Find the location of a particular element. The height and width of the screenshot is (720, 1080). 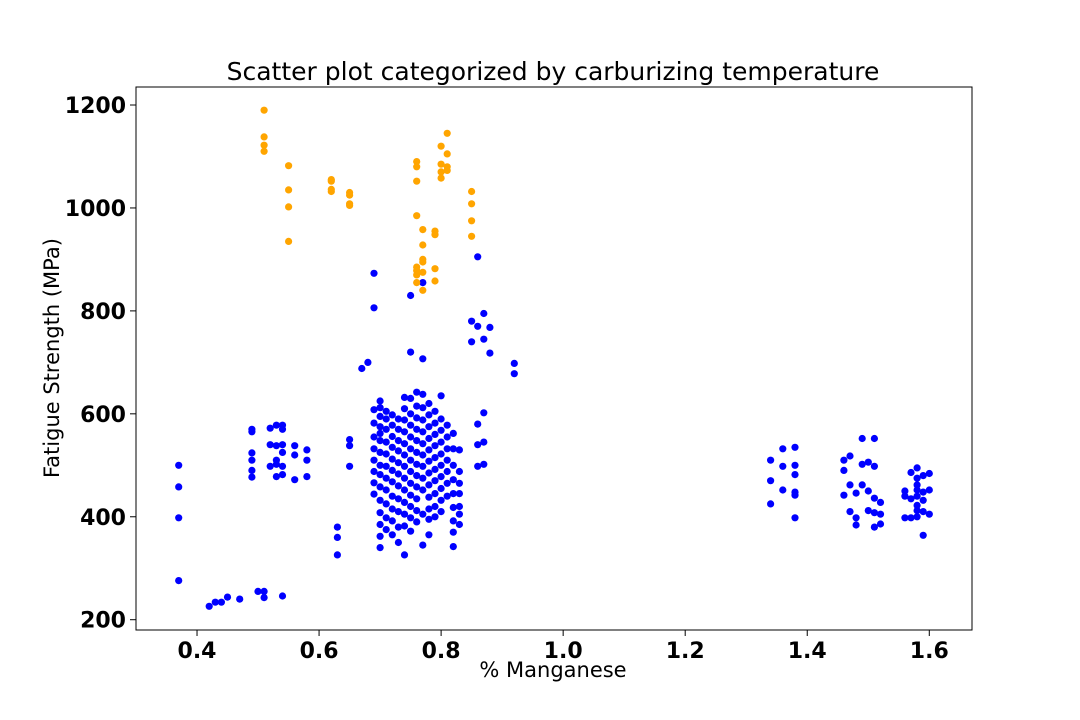

y-tick-label: 800 is located at coordinates (103, 312).